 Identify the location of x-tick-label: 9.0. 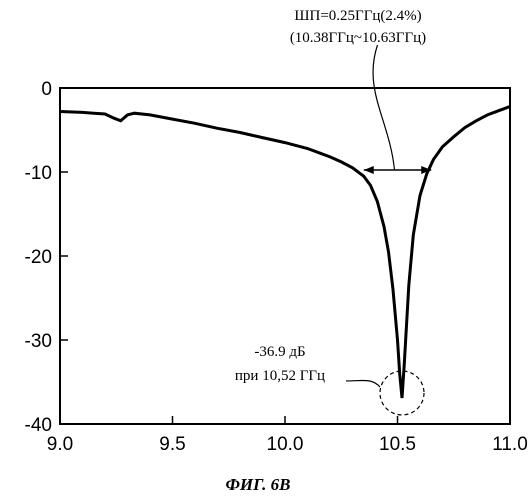
(60, 444).